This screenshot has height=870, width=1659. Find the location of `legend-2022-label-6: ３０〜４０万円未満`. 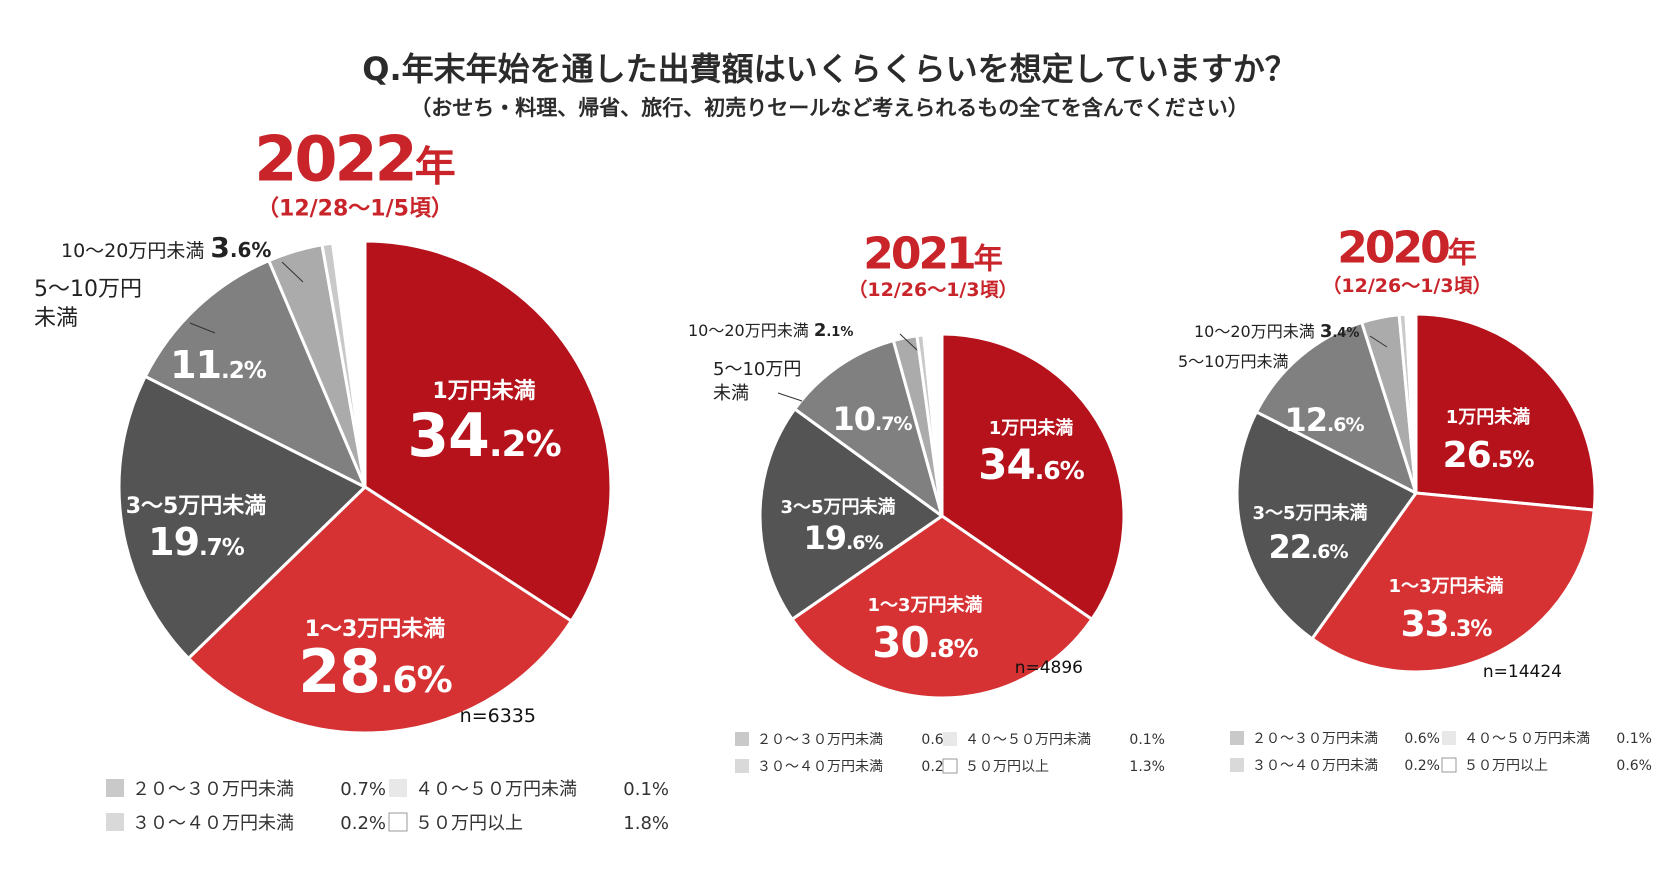

legend-2022-label-6: ３０〜４０万円未満 is located at coordinates (213, 823).